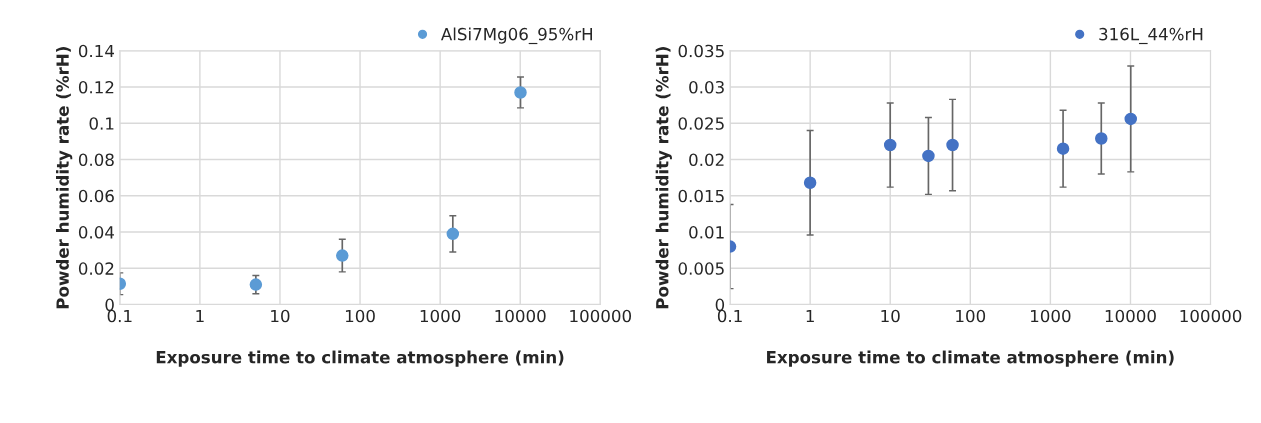  Describe the element at coordinates (516, 36) in the screenshot. I see `legend-label: AlSi7Mg06_95%rH` at that location.